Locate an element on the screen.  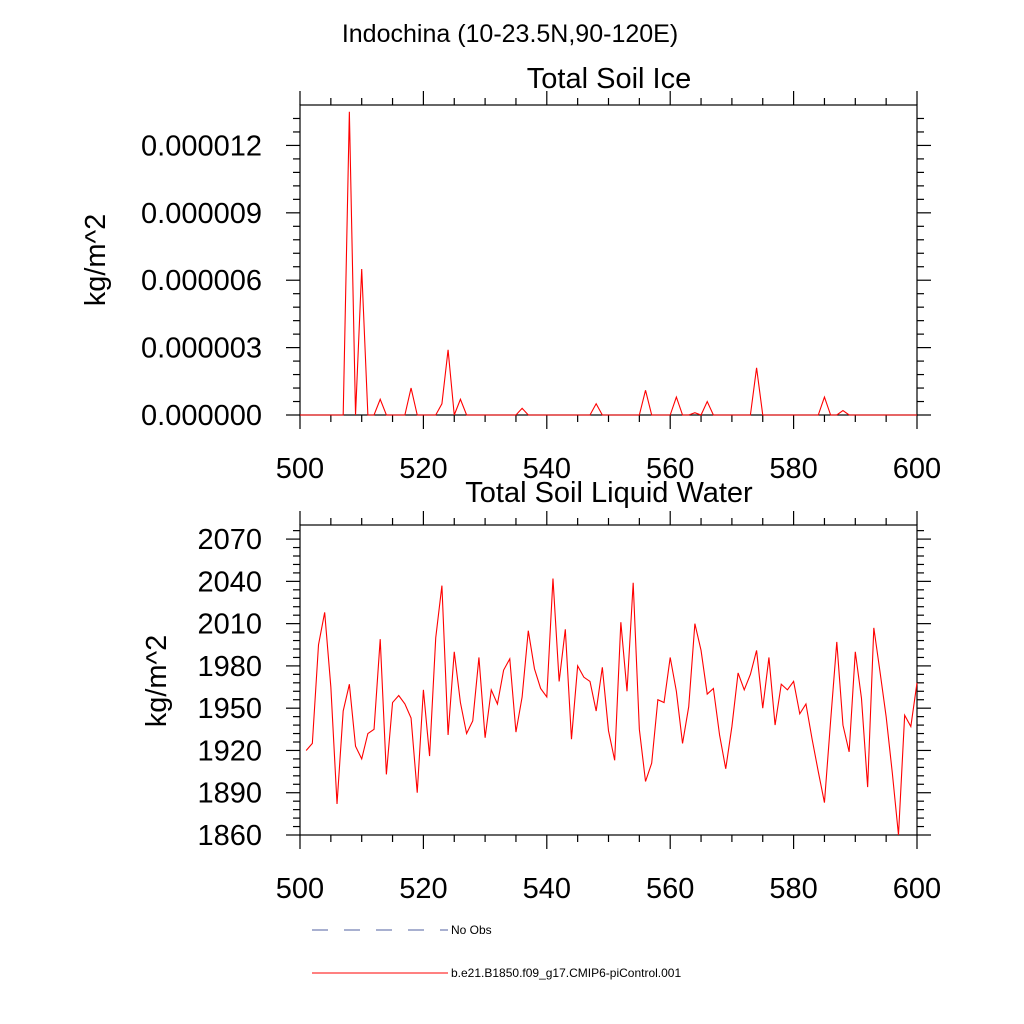
y-tick-label: 1950 is located at coordinates (229, 709).